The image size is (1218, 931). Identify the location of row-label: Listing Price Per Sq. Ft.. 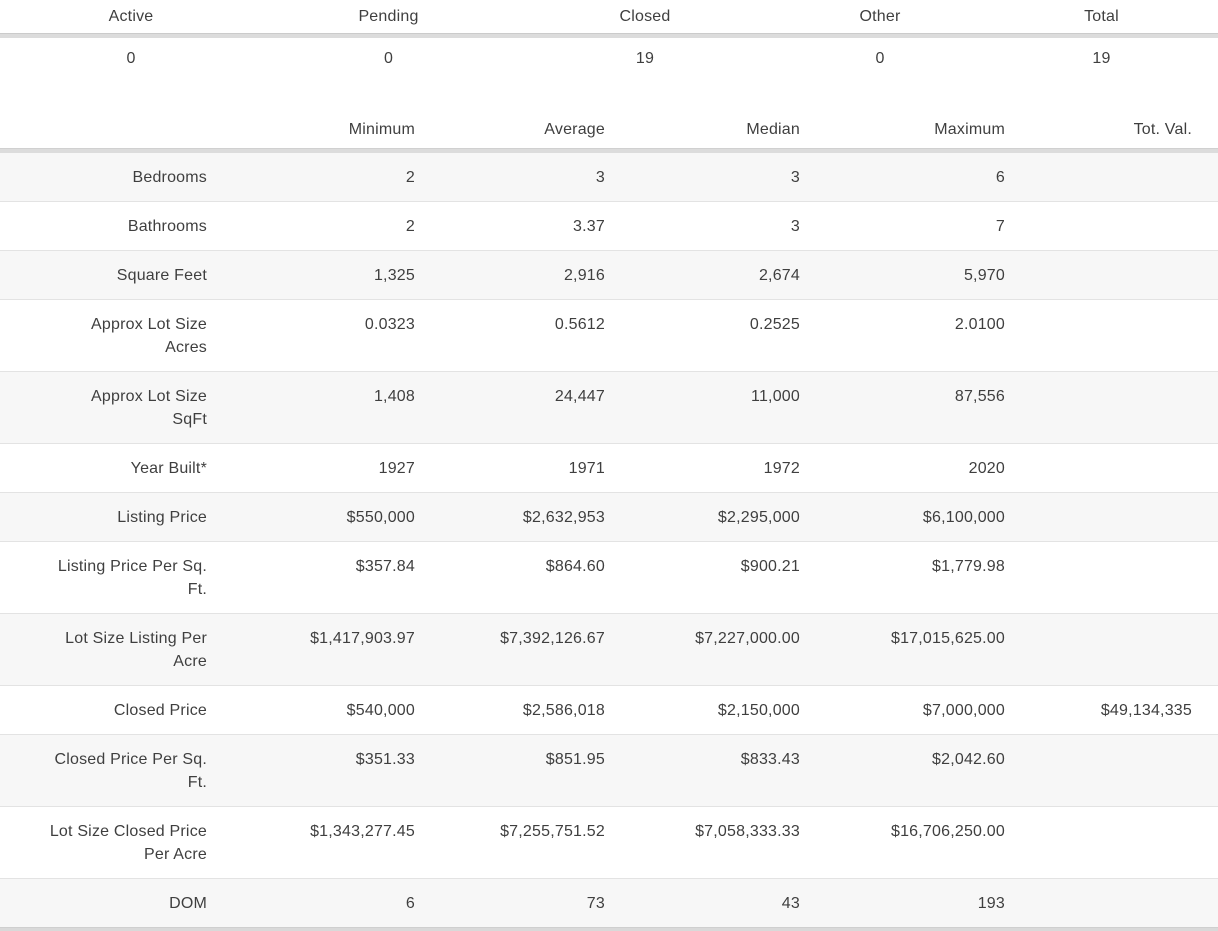
(107, 578).